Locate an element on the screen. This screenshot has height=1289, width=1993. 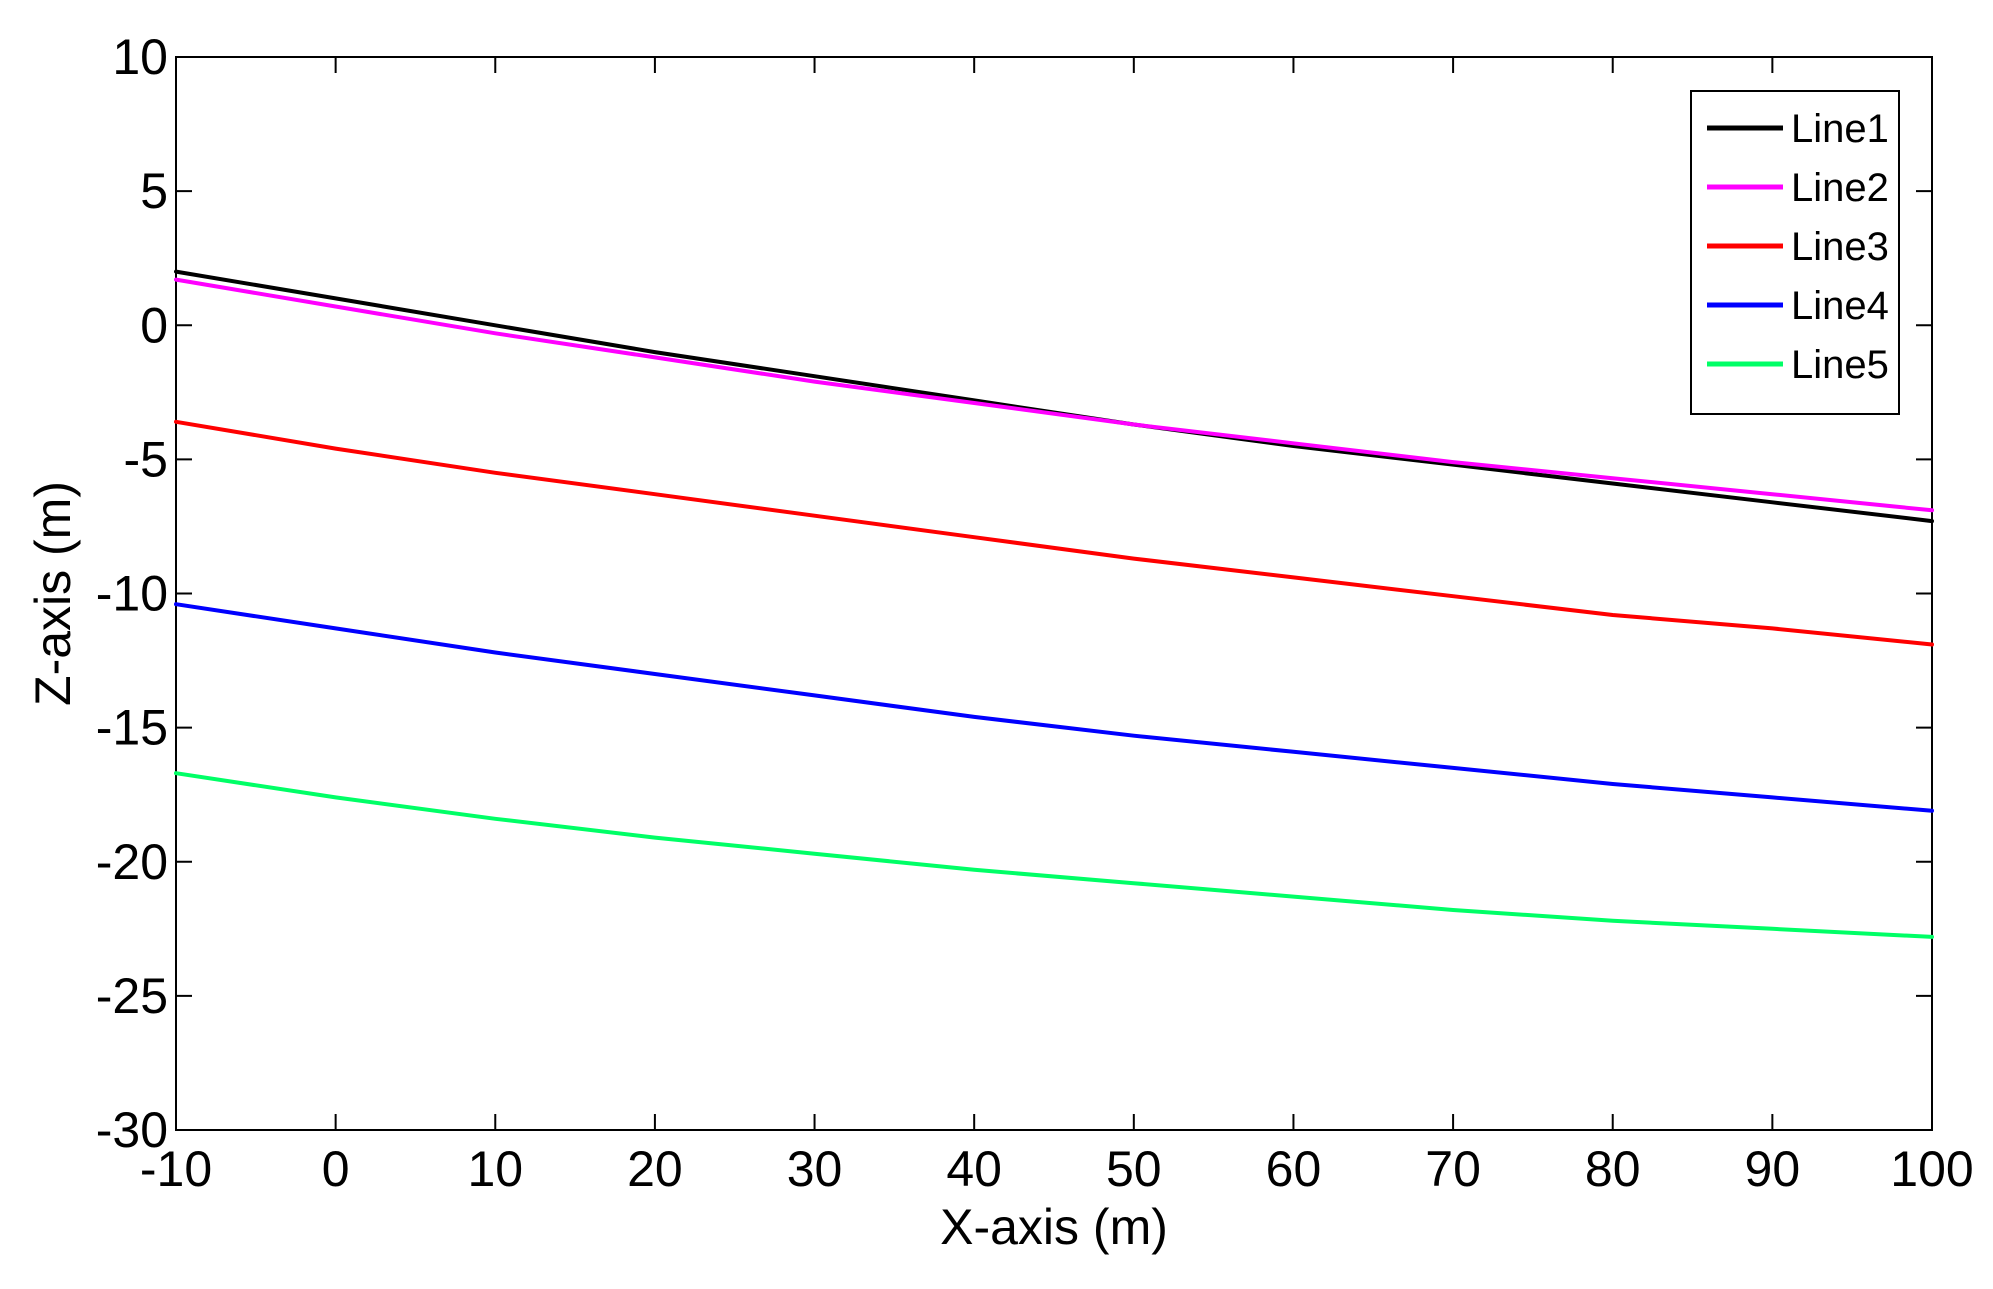
legend-label: Line5 is located at coordinates (1840, 365).